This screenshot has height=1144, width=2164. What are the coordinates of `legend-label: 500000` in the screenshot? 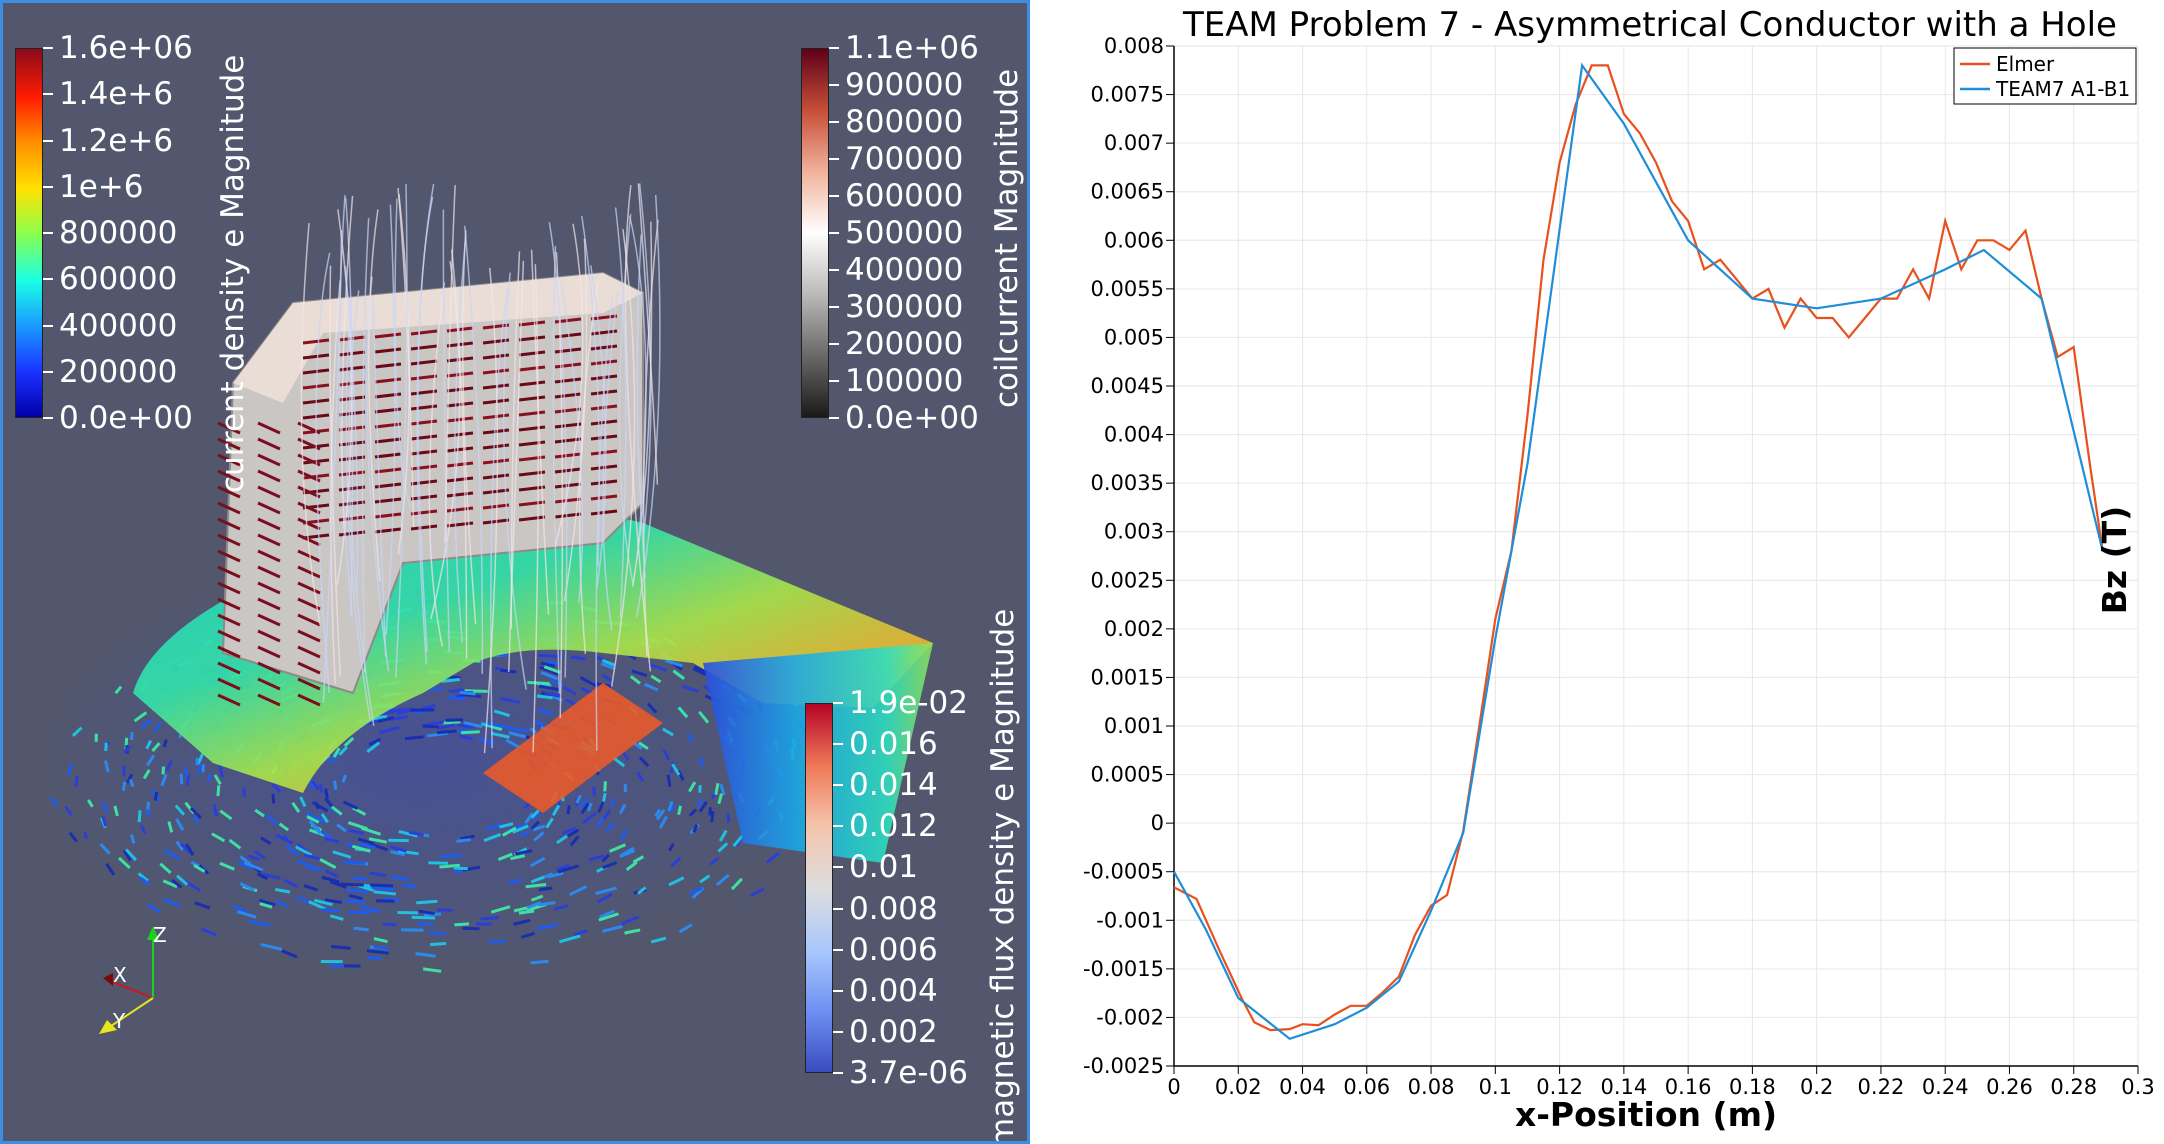 It's located at (904, 233).